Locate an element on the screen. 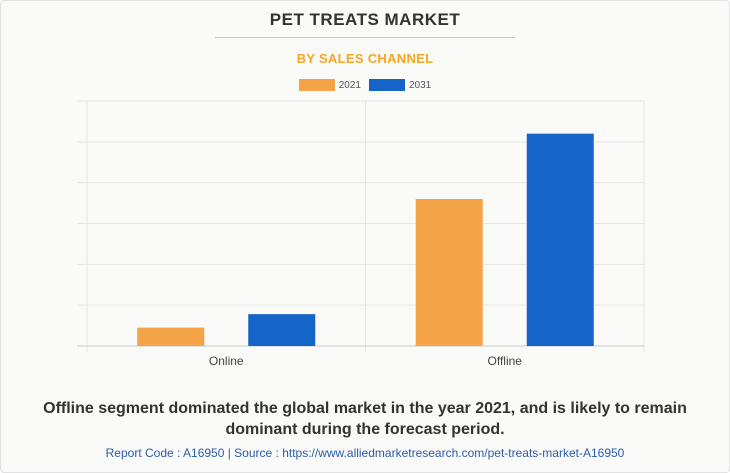 The width and height of the screenshot is (730, 473). x-tick-label-offline: Offline is located at coordinates (505, 361).